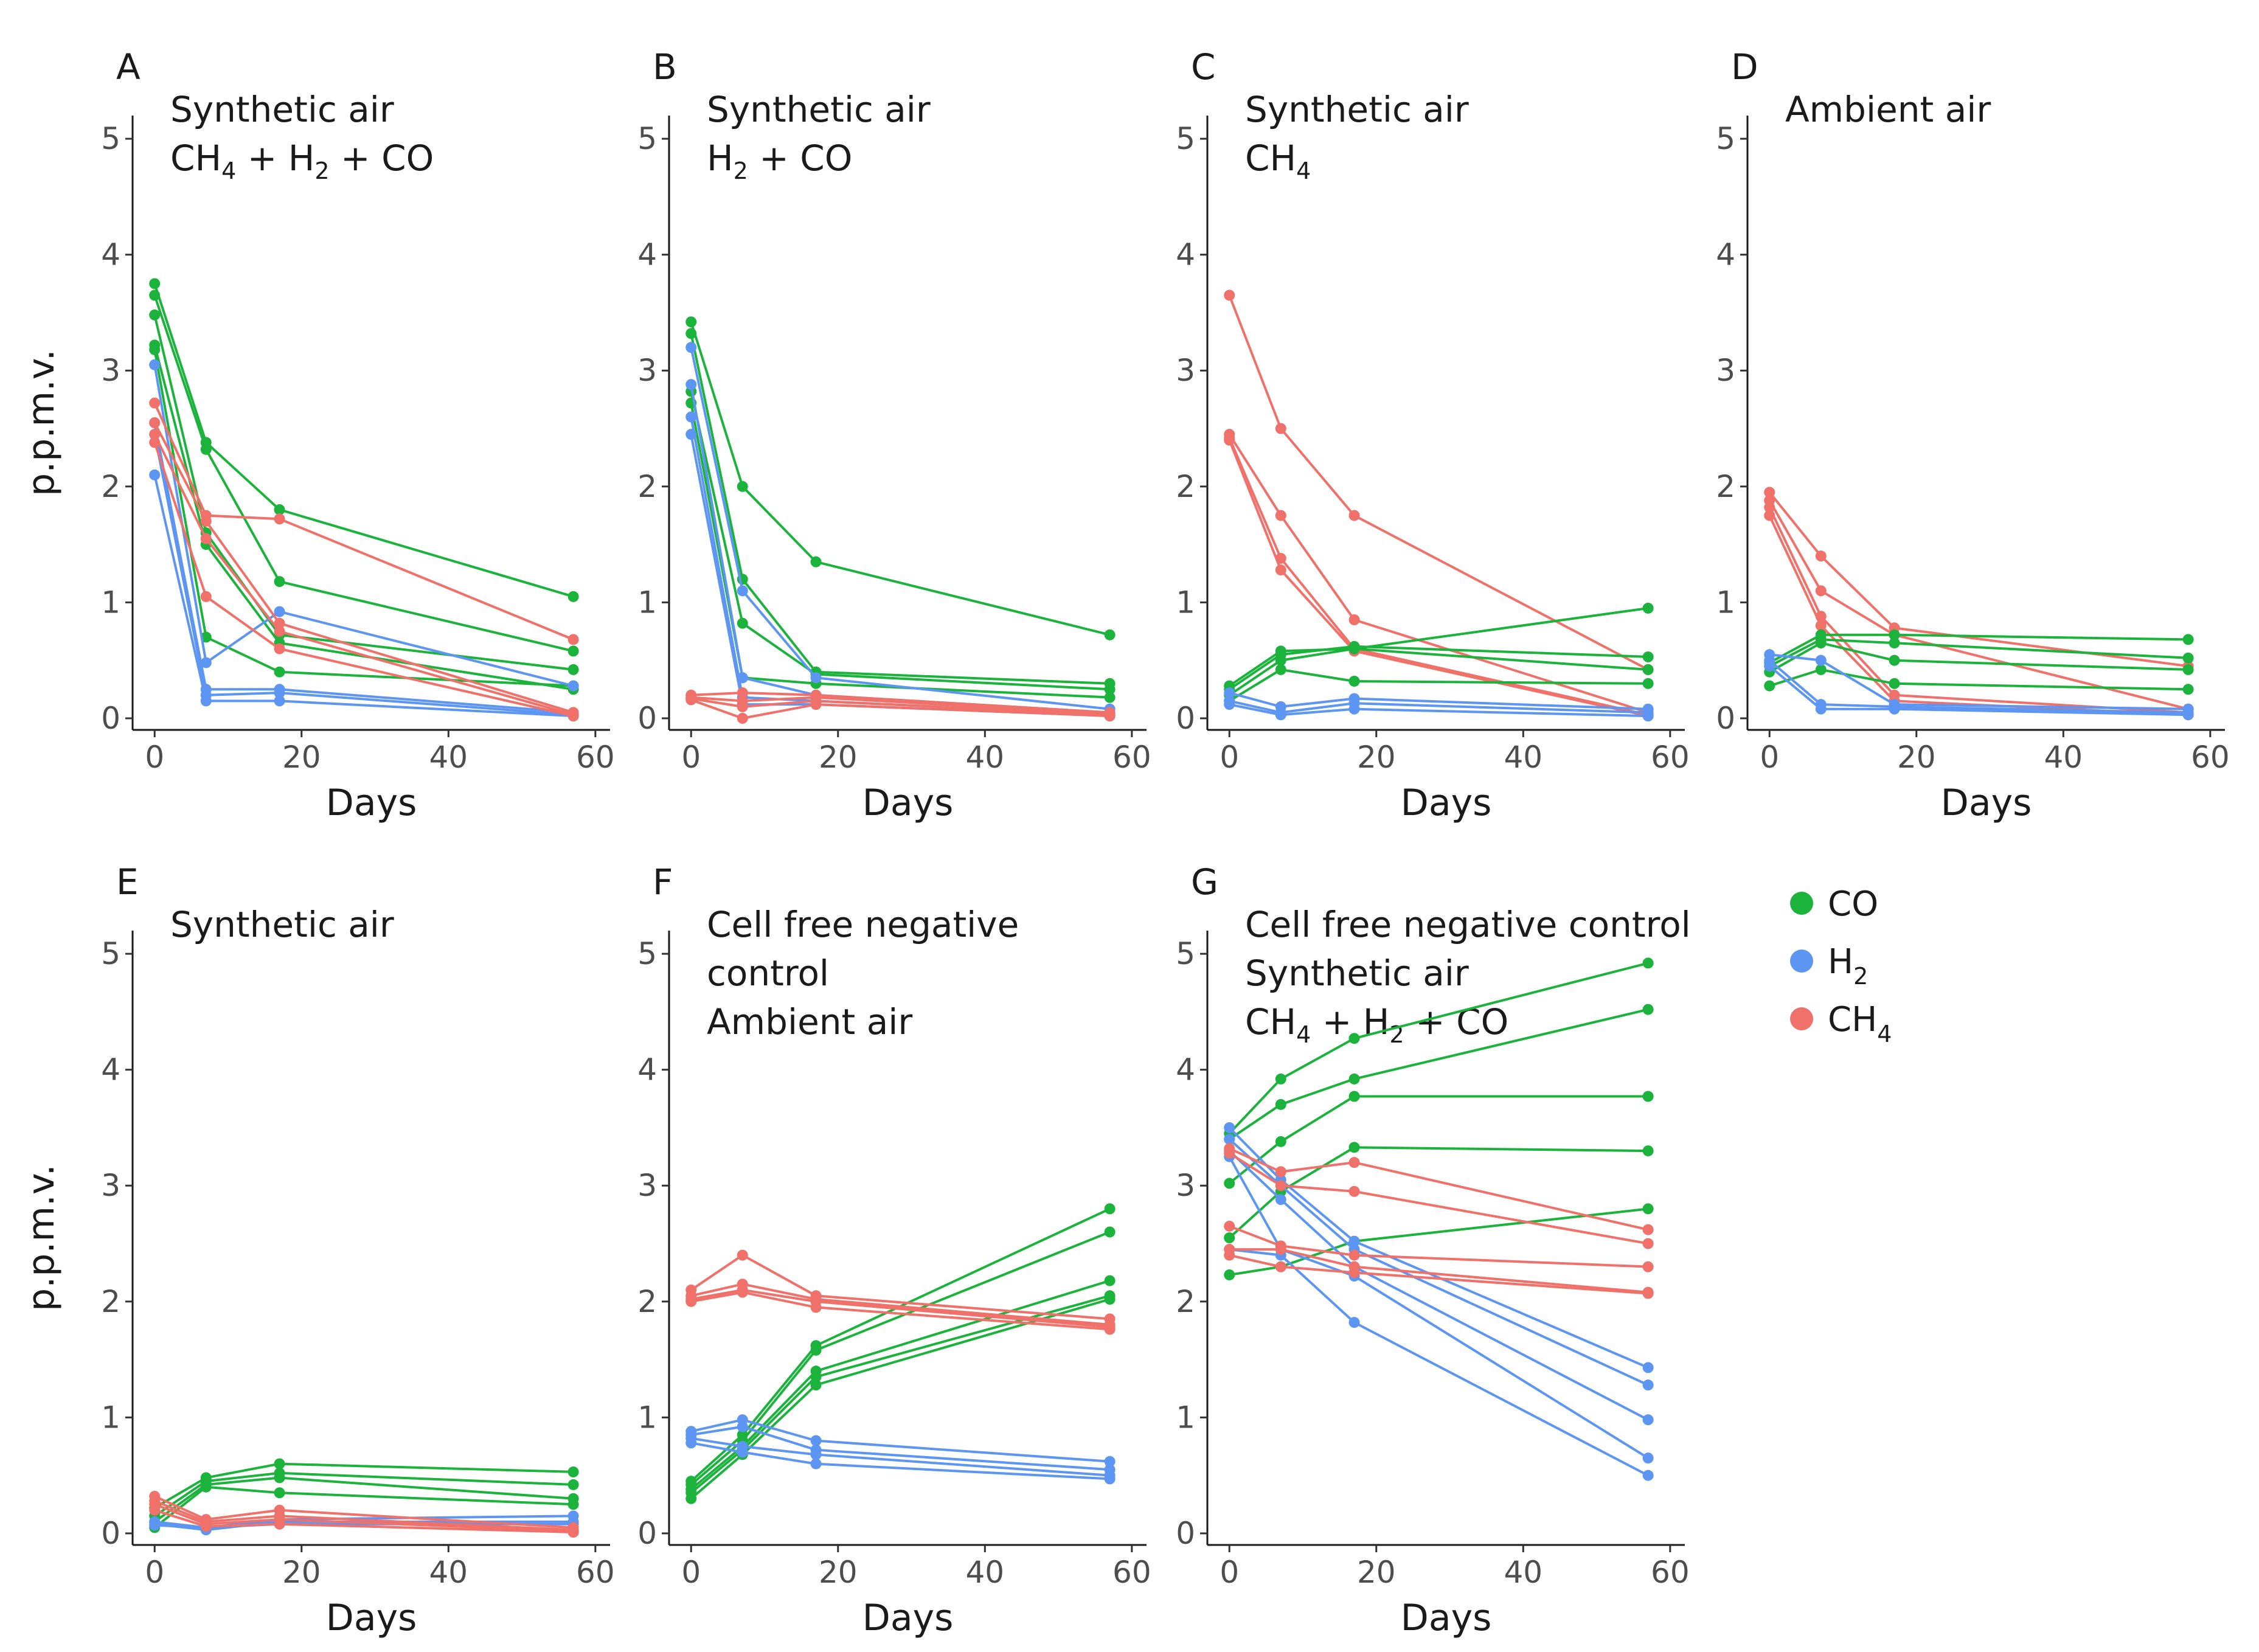 The image size is (2259, 1652). I want to click on legend-swatch-CH4, so click(1801, 1018).